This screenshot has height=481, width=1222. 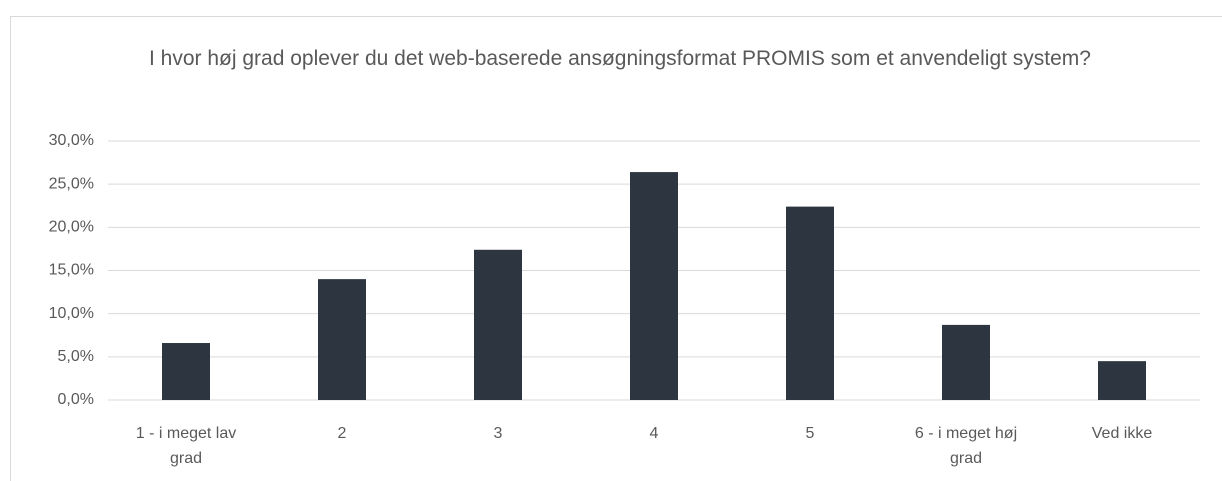 I want to click on y-tick-label: 25,0%, so click(x=71, y=183).